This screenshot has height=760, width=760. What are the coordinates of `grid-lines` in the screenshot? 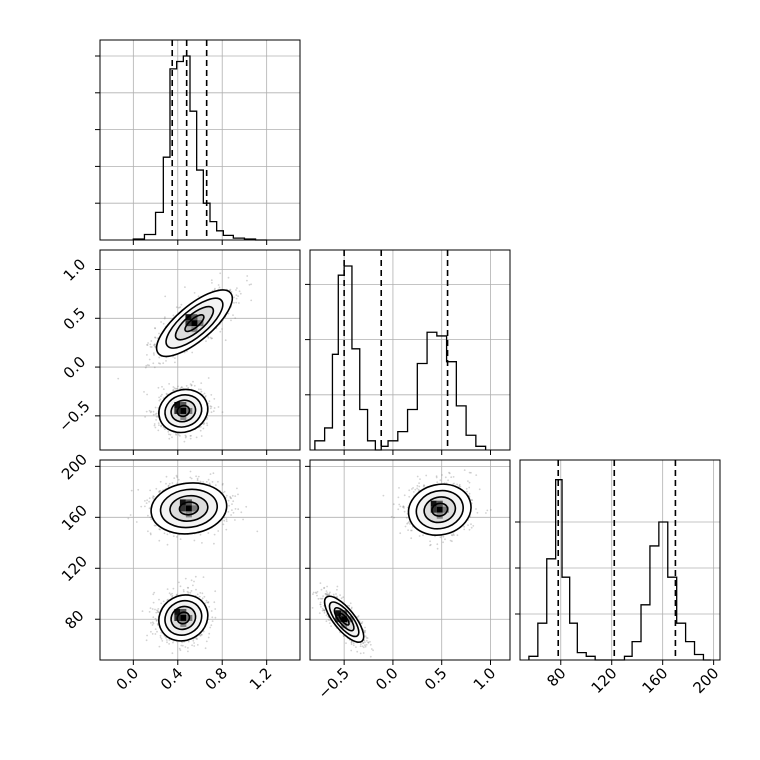 It's located at (410, 350).